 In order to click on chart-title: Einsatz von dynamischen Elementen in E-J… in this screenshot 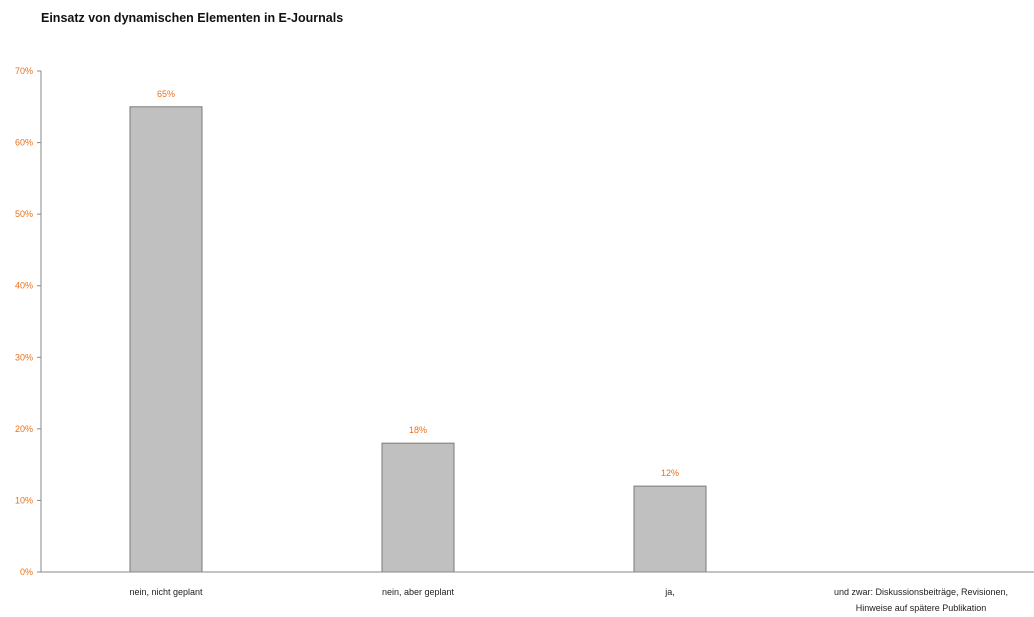, I will do `click(192, 18)`.